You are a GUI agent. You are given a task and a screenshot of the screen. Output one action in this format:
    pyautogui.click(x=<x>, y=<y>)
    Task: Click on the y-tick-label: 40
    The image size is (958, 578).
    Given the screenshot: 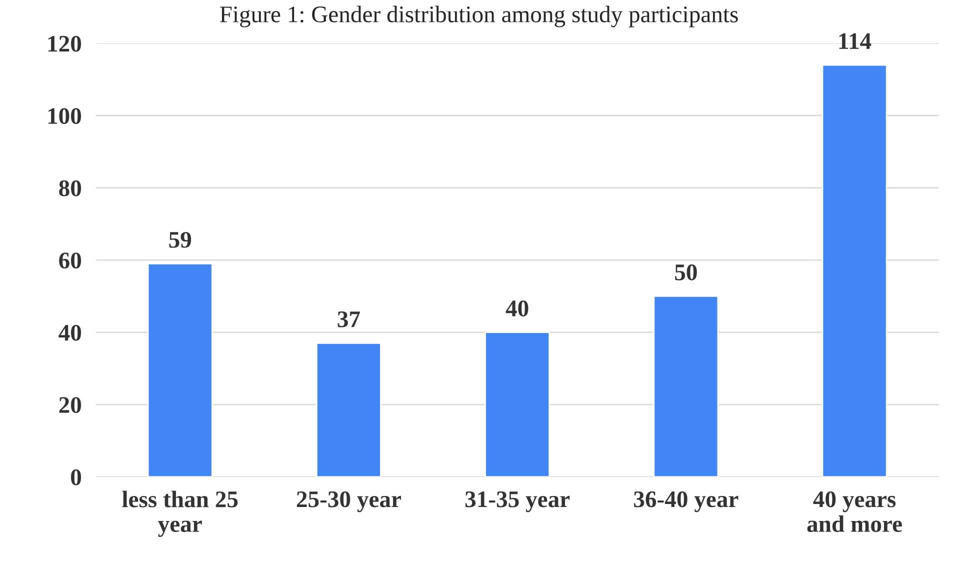 What is the action you would take?
    pyautogui.click(x=70, y=332)
    